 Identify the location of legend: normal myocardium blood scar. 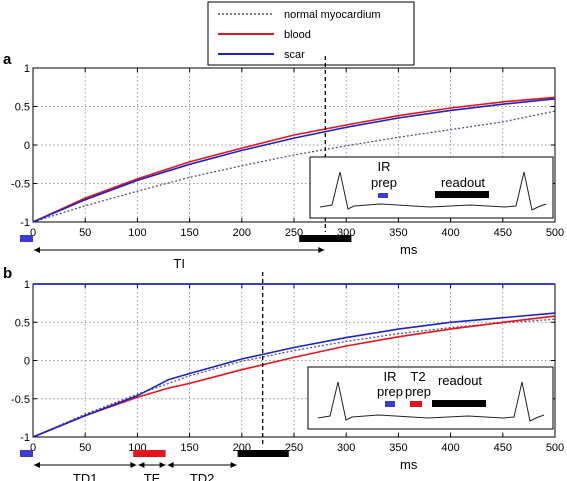
(311, 33).